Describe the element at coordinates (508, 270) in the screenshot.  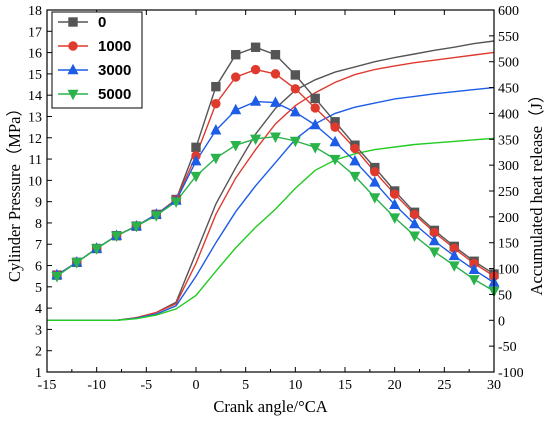
I see `right-y-tick-label: 100` at that location.